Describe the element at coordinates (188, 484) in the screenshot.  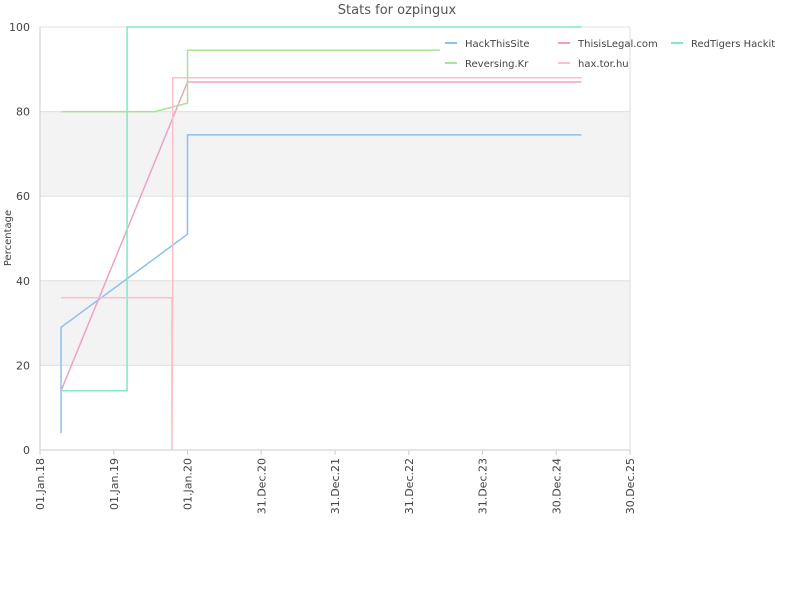
I see `x-tick-label: 01.Jan.20` at that location.